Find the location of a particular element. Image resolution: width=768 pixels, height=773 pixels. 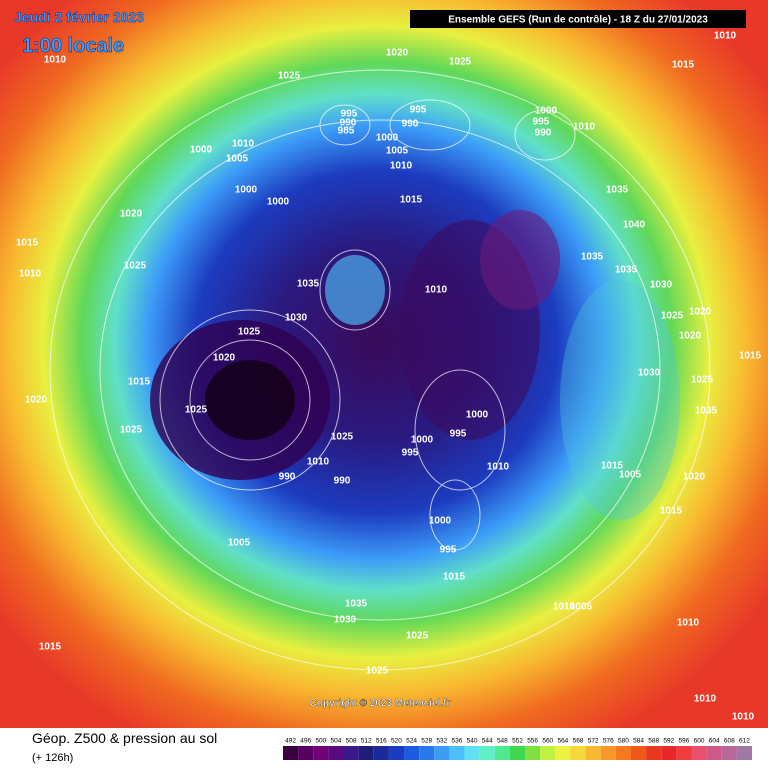

colorbar-label: 552 is located at coordinates (517, 741).